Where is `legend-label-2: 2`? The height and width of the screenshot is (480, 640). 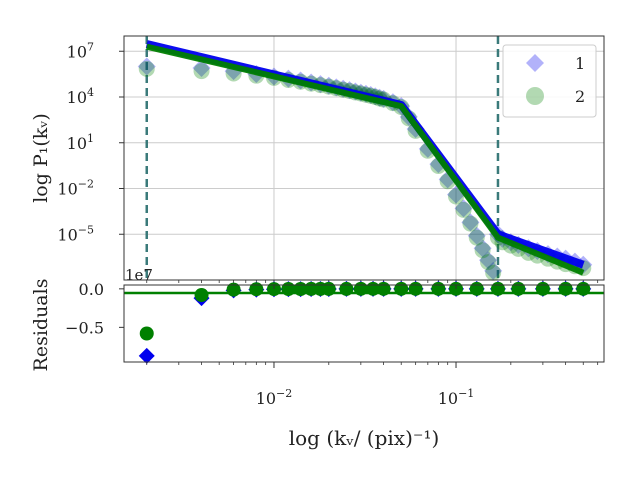
legend-label-2: 2 is located at coordinates (580, 96).